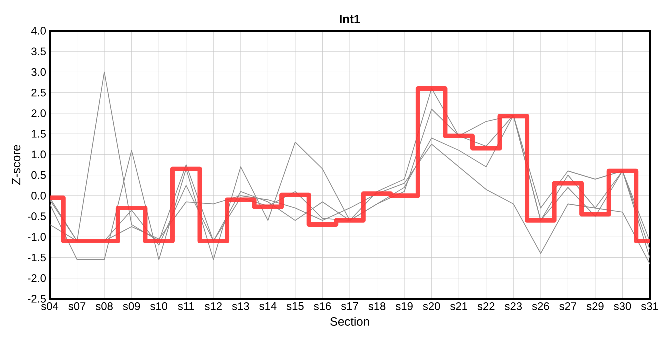 Image resolution: width=660 pixels, height=360 pixels. I want to click on y-tick-label: 2.0, so click(39, 114).